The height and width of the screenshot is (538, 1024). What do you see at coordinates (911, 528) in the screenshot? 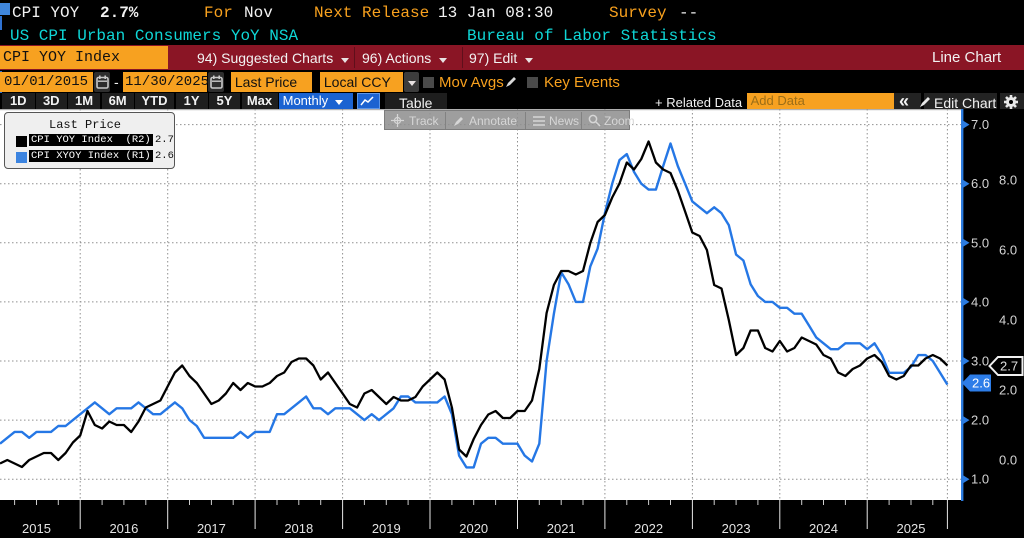
I see `svg-text: 2025` at bounding box center [911, 528].